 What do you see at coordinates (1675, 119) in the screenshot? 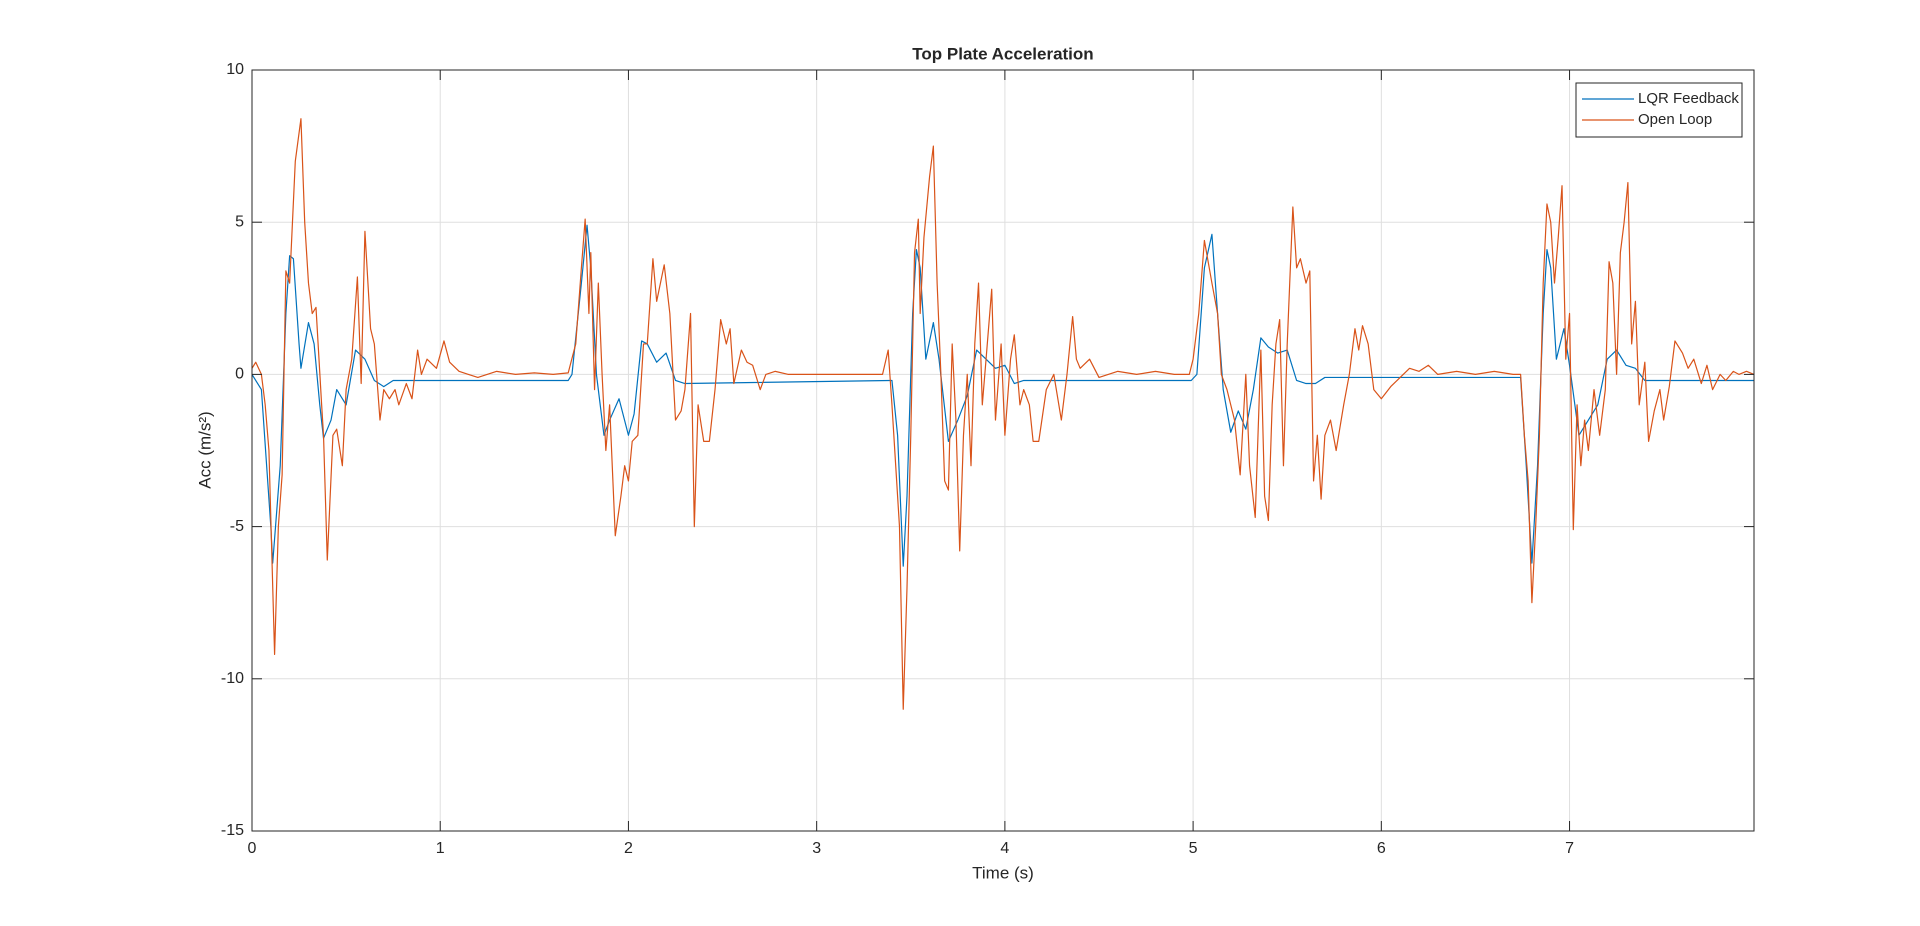
I see `legend-label: Open Loop` at bounding box center [1675, 119].